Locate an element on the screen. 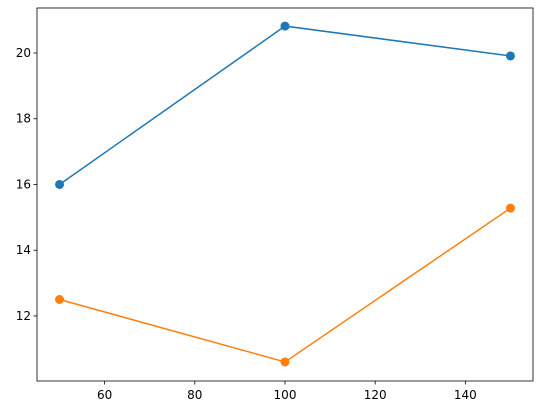 The image size is (543, 417). y-tick-label: 18 is located at coordinates (23, 119).